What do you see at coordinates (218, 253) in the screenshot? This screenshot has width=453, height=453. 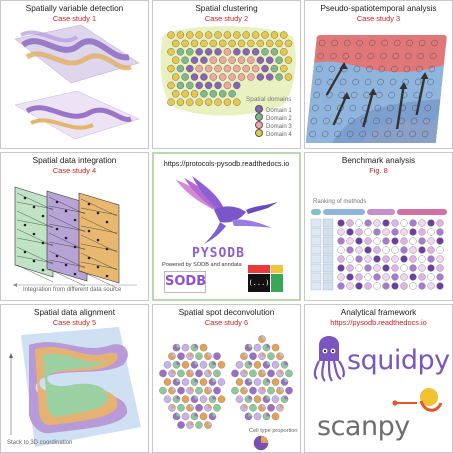 I see `pysodb-logo-text: PYSODB` at bounding box center [218, 253].